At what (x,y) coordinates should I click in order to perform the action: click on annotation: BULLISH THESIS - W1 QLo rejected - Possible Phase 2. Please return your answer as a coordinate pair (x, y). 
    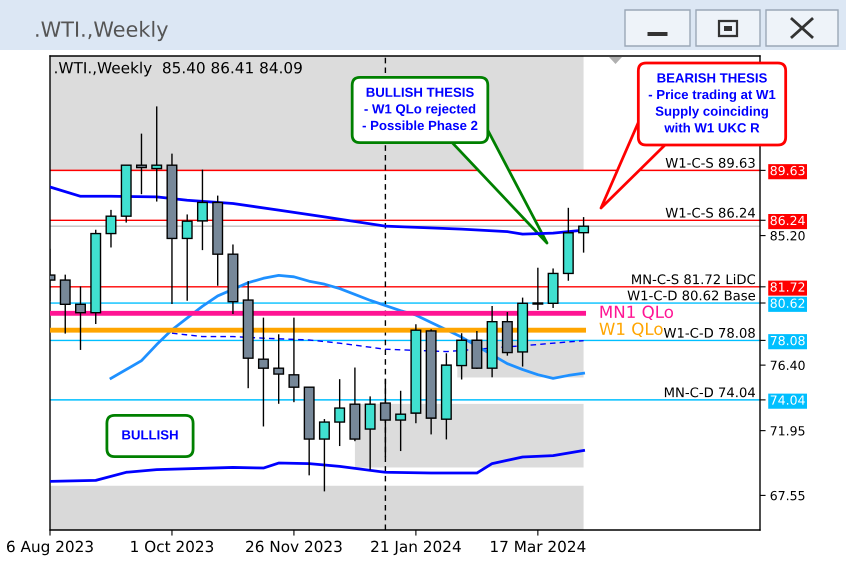
    Looking at the image, I should click on (420, 109).